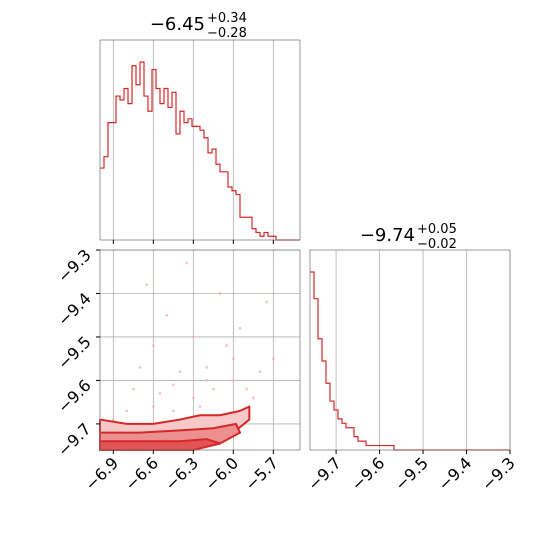 The image size is (550, 550). Describe the element at coordinates (74, 352) in the screenshot. I see `y-tick-label: −9.5` at that location.